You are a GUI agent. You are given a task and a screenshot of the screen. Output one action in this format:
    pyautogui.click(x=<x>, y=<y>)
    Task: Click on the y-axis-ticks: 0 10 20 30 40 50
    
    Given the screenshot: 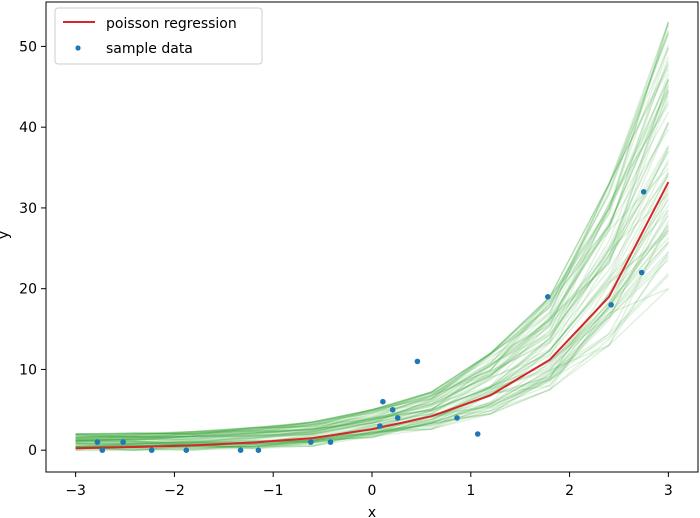 What is the action you would take?
    pyautogui.click(x=32, y=249)
    